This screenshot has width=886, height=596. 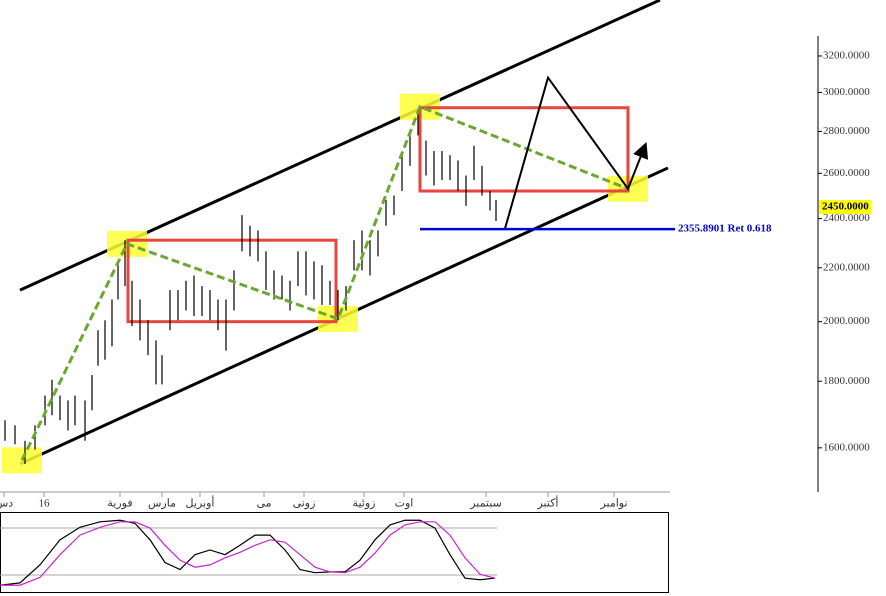 What do you see at coordinates (485, 504) in the screenshot?
I see `x-tick-label: سبتمبر` at bounding box center [485, 504].